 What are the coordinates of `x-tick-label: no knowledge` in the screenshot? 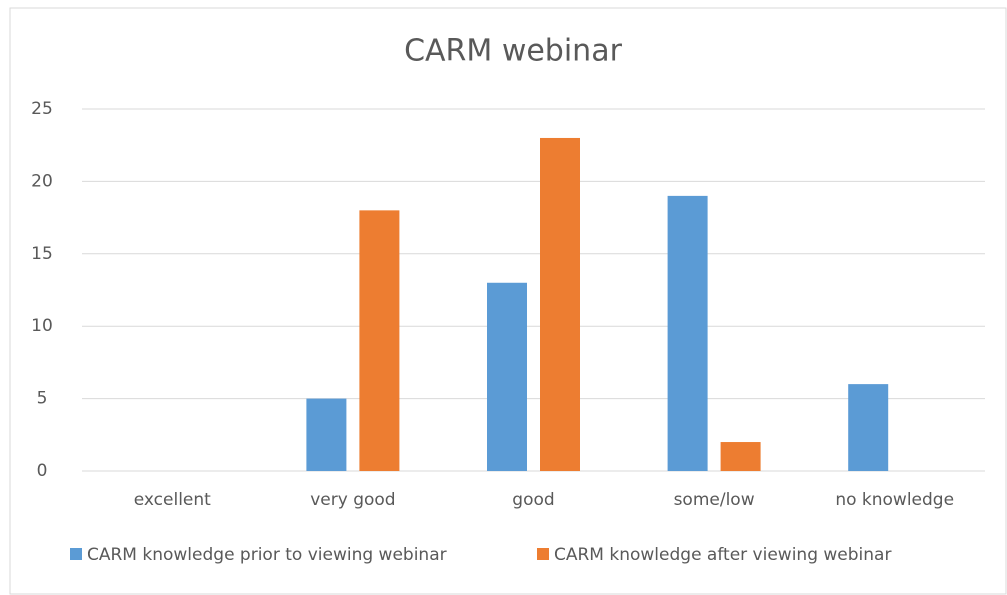 It's located at (894, 500).